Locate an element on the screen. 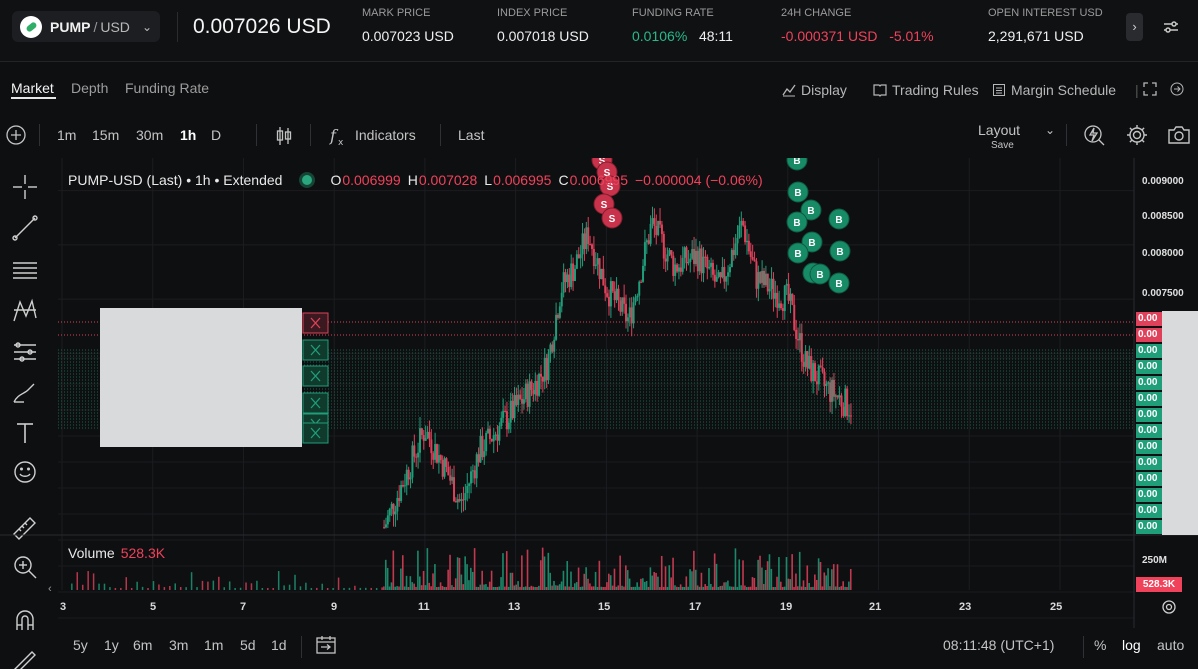  fullscreen-icon is located at coordinates (1150, 89).